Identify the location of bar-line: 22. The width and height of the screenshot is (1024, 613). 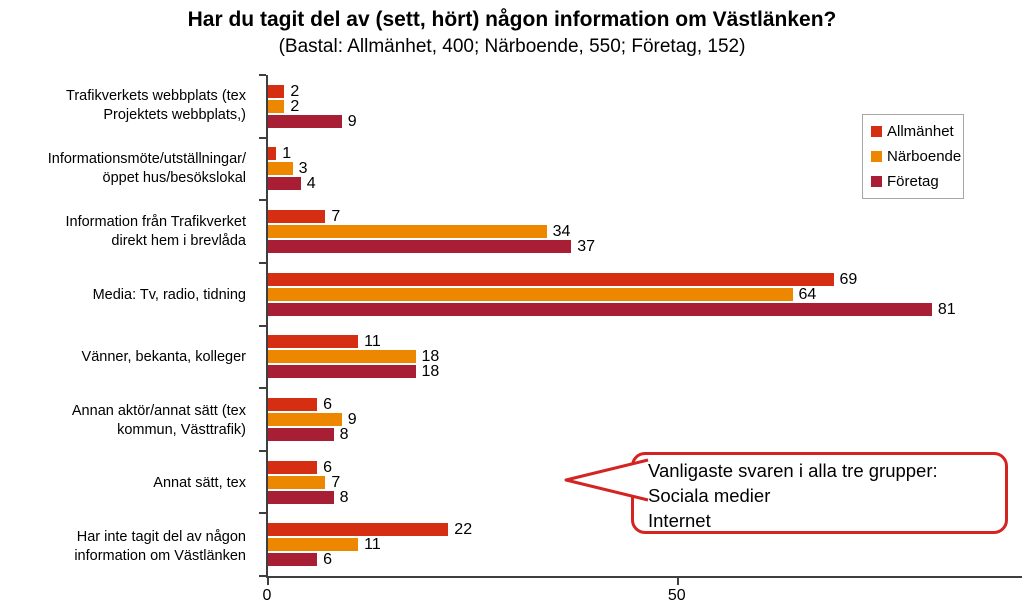
(645, 530).